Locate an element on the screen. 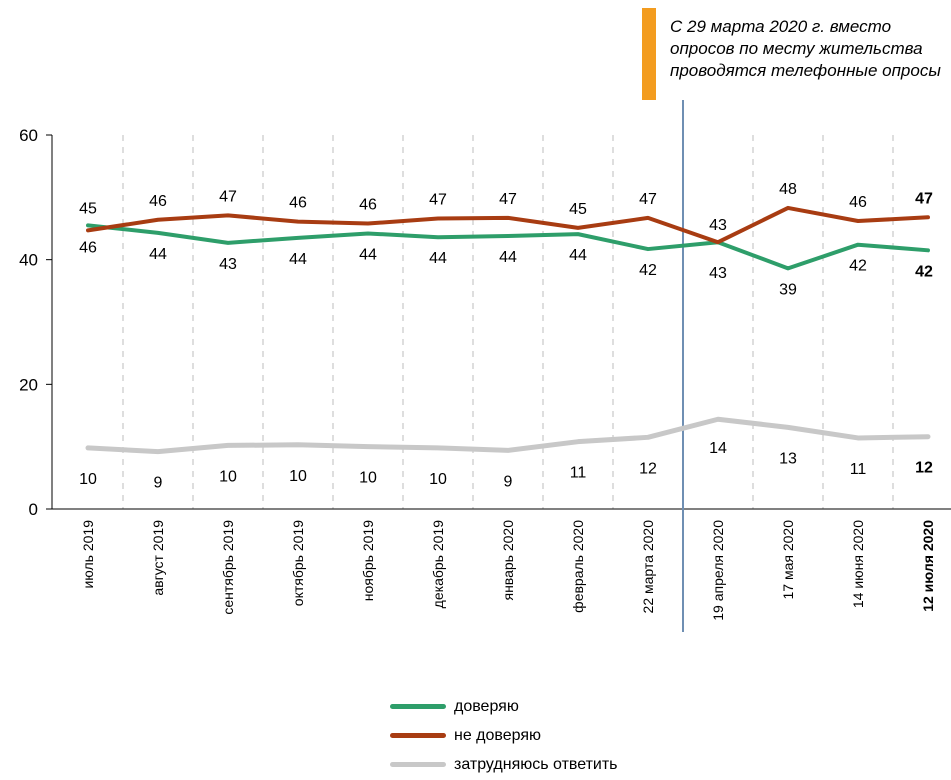 The height and width of the screenshot is (780, 951). data-label: 48 is located at coordinates (788, 189).